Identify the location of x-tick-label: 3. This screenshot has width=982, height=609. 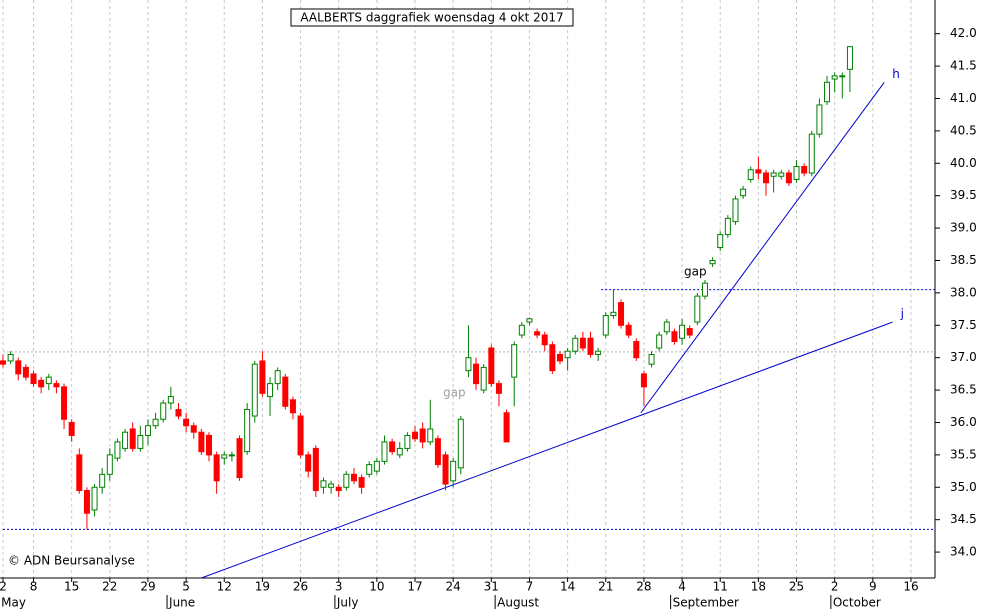
(339, 587).